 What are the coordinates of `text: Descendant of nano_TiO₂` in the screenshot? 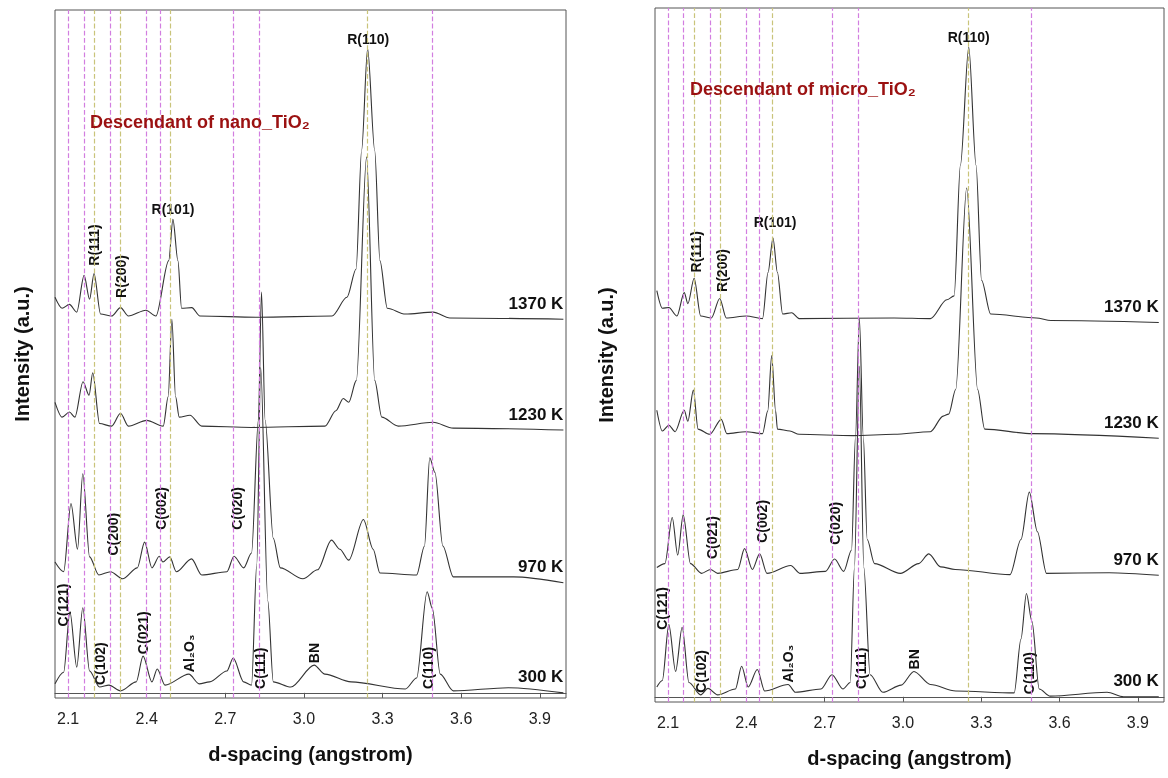 It's located at (200, 122).